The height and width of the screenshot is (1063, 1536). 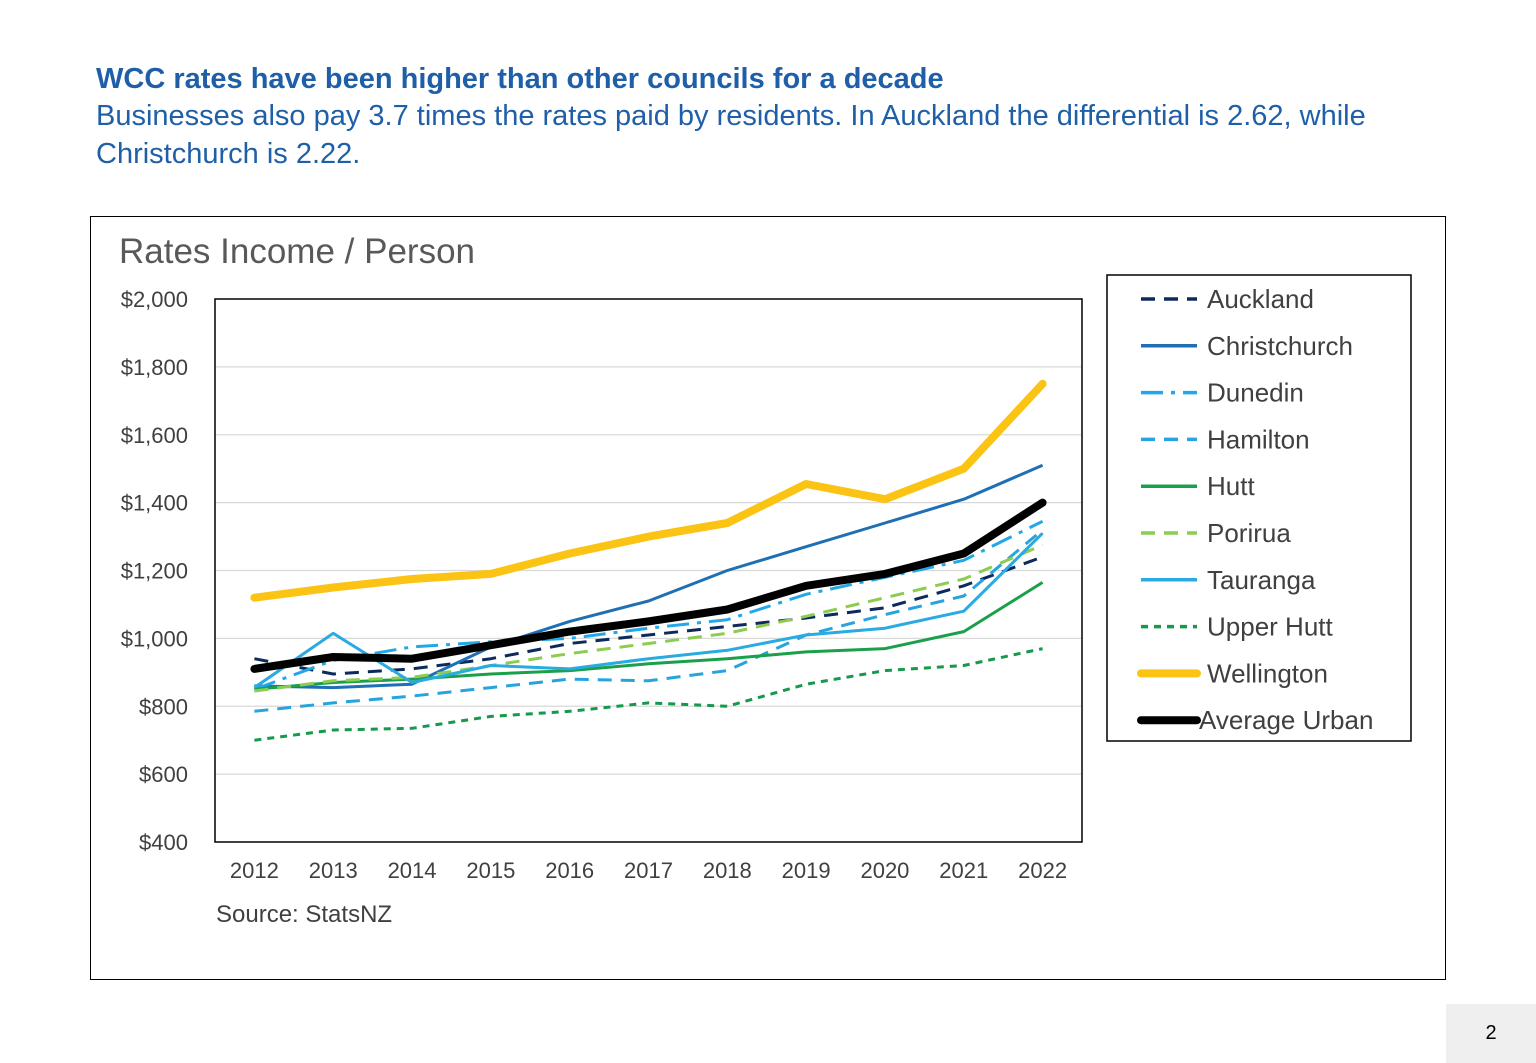 I want to click on chart-title: Rates Income / Person, so click(x=297, y=251).